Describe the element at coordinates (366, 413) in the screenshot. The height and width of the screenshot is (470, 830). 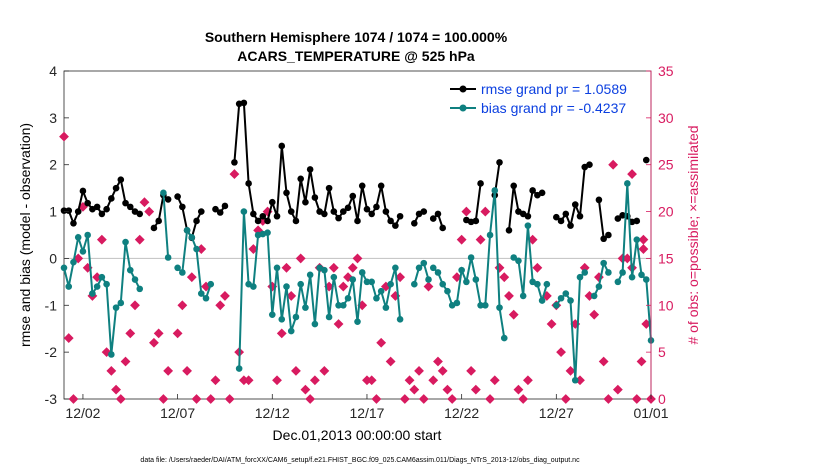
I see `x-tick-label: 12/17` at that location.